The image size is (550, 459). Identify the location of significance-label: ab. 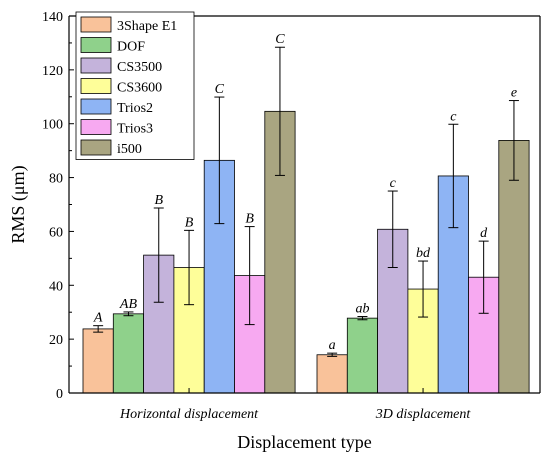
(362, 309).